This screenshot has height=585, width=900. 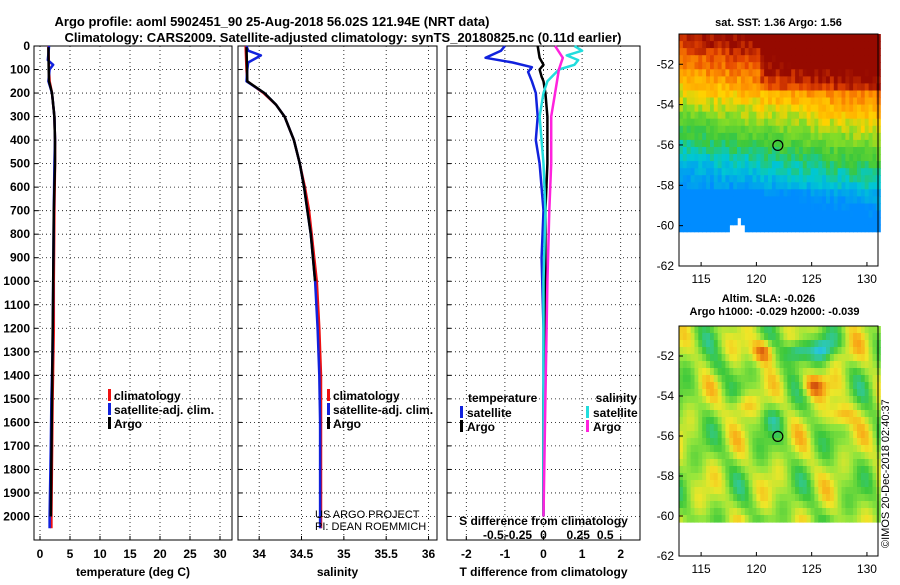 I want to click on temperature-legend-label: Argo, so click(x=128, y=424).